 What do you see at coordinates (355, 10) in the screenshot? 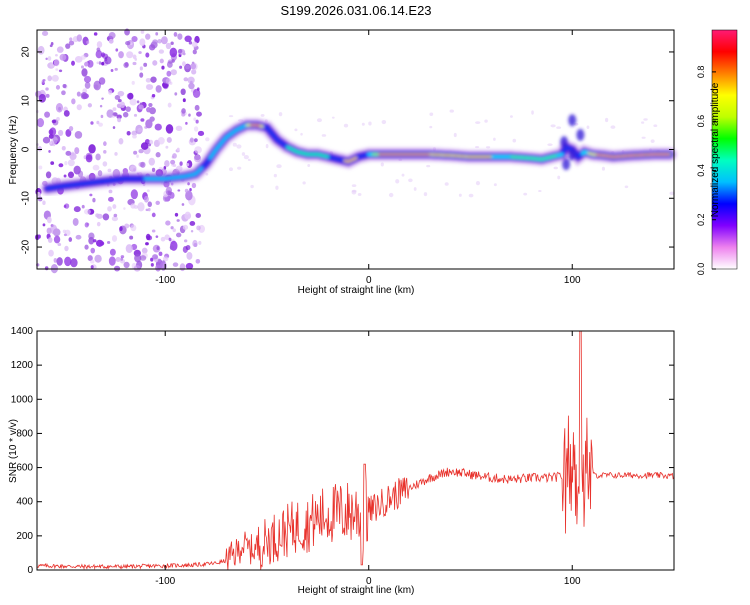
I see `figure-title: S199.2026.031.06.14.E23` at bounding box center [355, 10].